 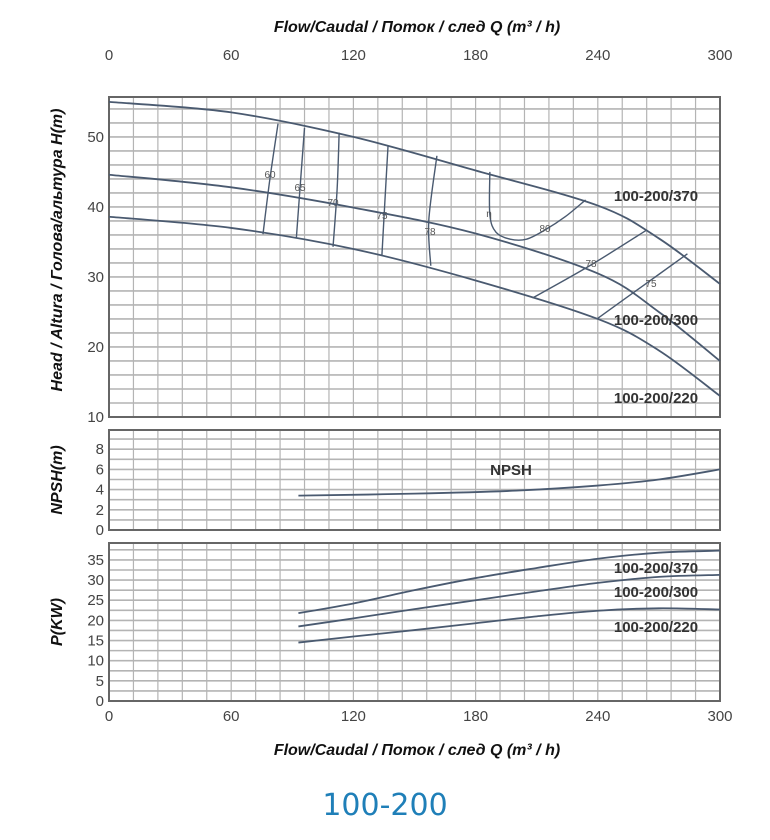 What do you see at coordinates (57, 250) in the screenshot?
I see `y-axis-title-head: Head / Altura / Голова/альтура H(m)` at bounding box center [57, 250].